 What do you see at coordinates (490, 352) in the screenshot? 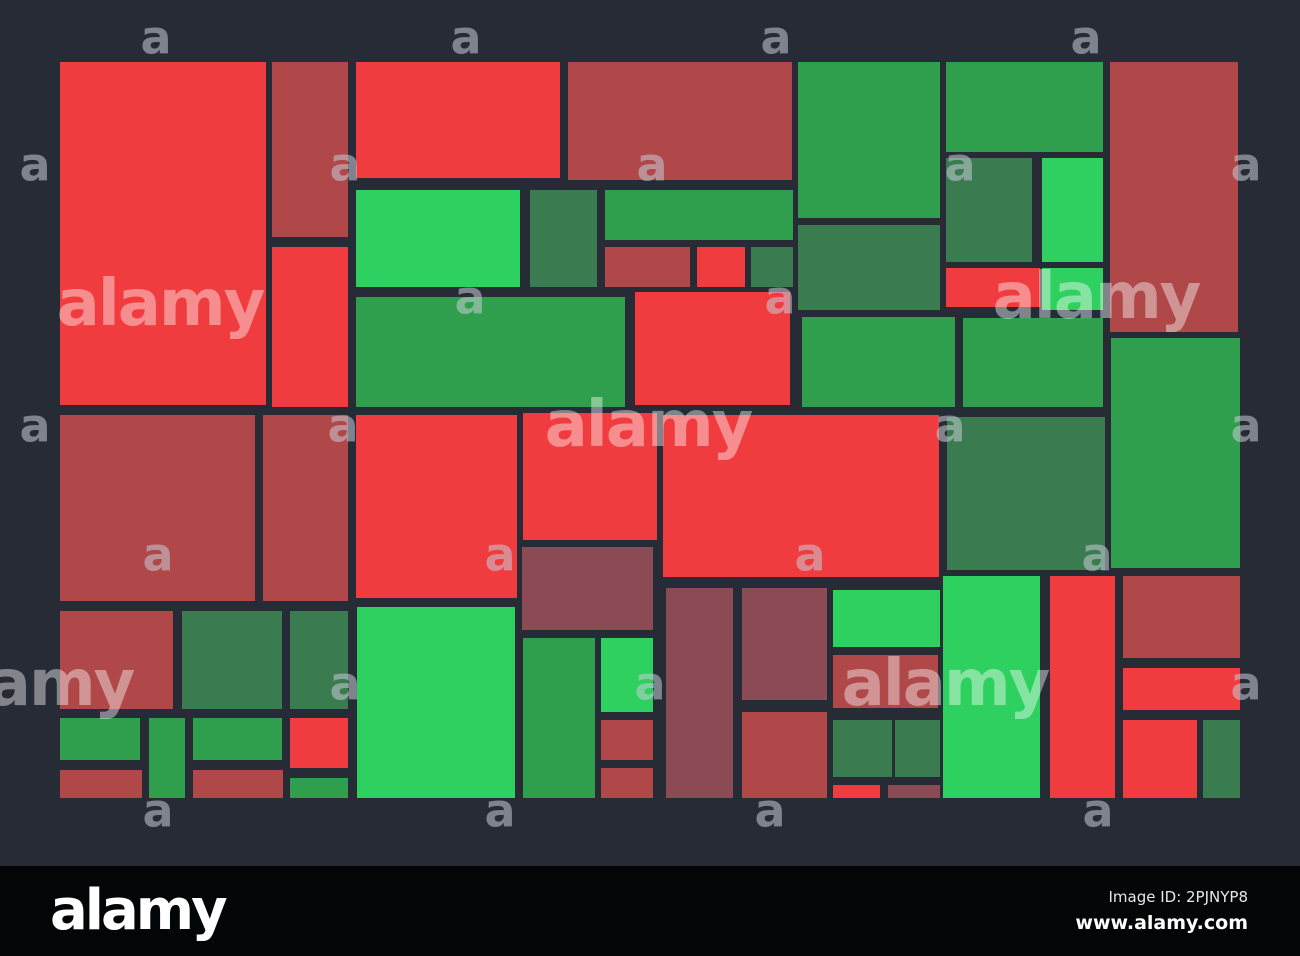
I see `treemap-tile-L` at bounding box center [490, 352].